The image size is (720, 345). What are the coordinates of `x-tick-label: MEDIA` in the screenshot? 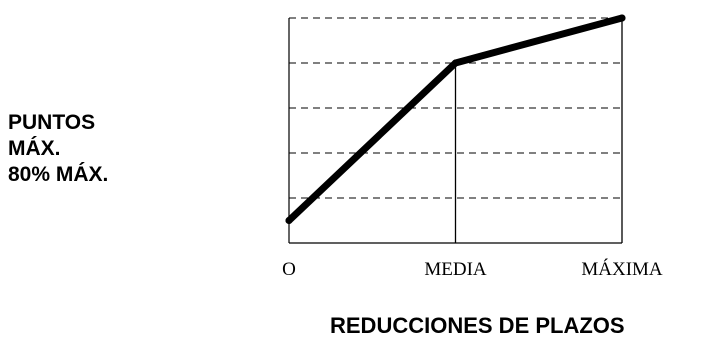 It's located at (455, 269).